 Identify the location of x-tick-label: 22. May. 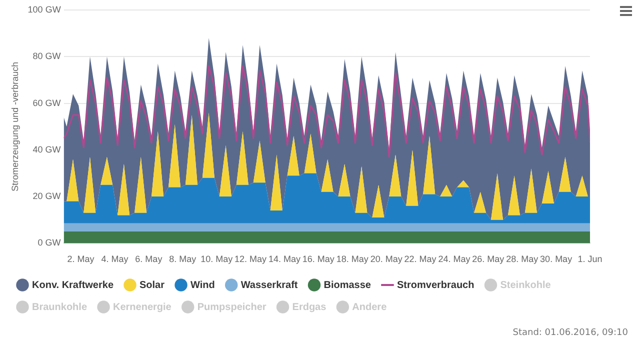
(420, 259).